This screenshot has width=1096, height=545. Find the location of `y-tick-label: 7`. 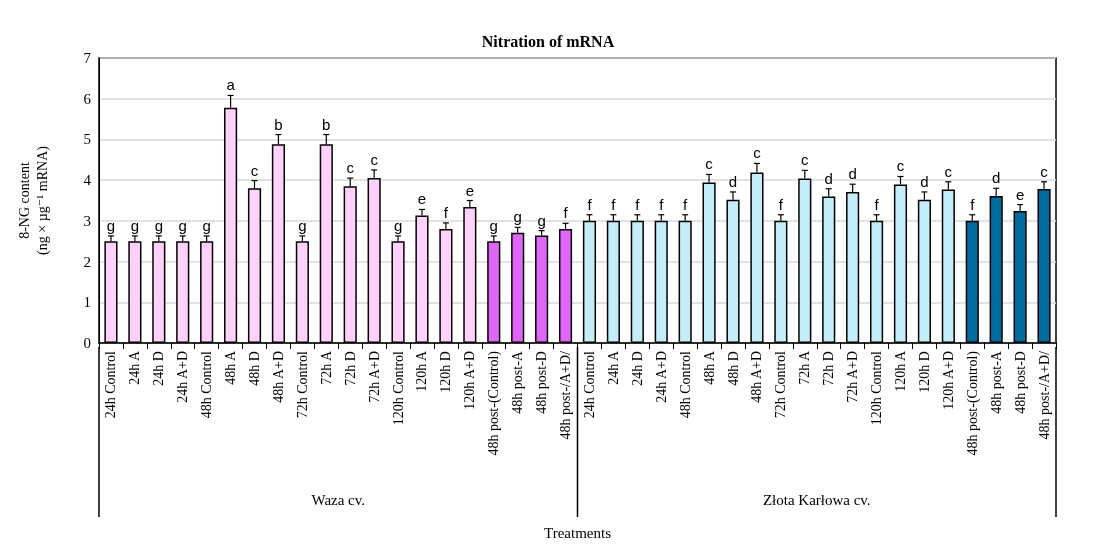

y-tick-label: 7 is located at coordinates (87, 58).